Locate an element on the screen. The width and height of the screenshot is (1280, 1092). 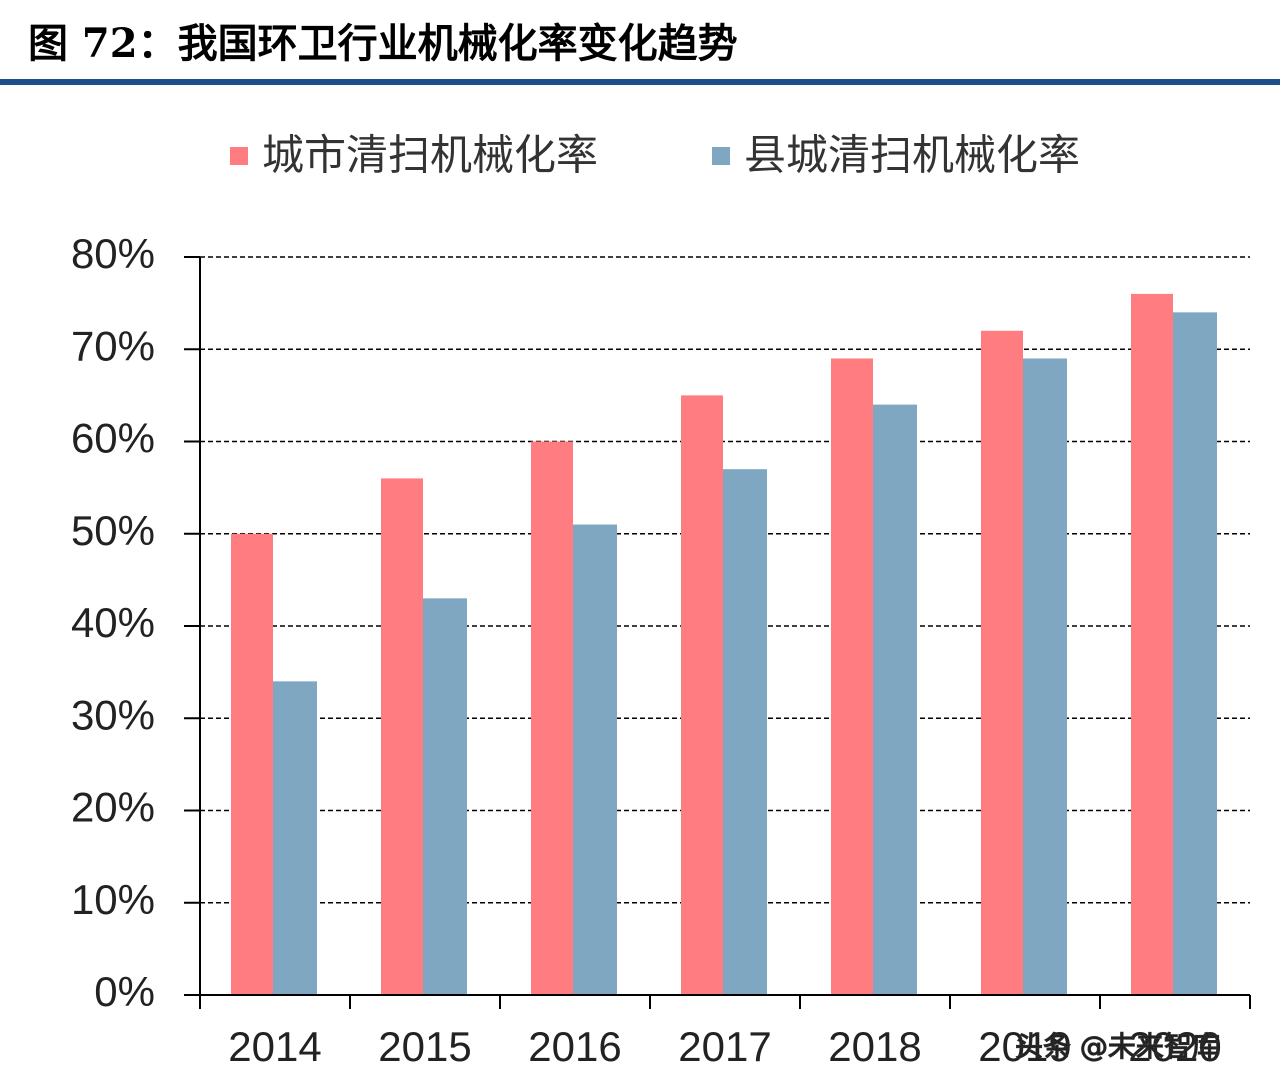
x-tick-label: 2019 is located at coordinates (1024, 1046).